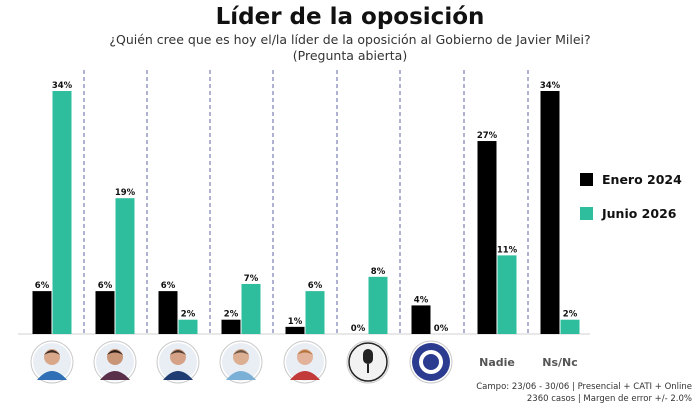 The height and width of the screenshot is (409, 700). Describe the element at coordinates (586, 213) in the screenshot. I see `legend-swatch-junio-2026` at that location.